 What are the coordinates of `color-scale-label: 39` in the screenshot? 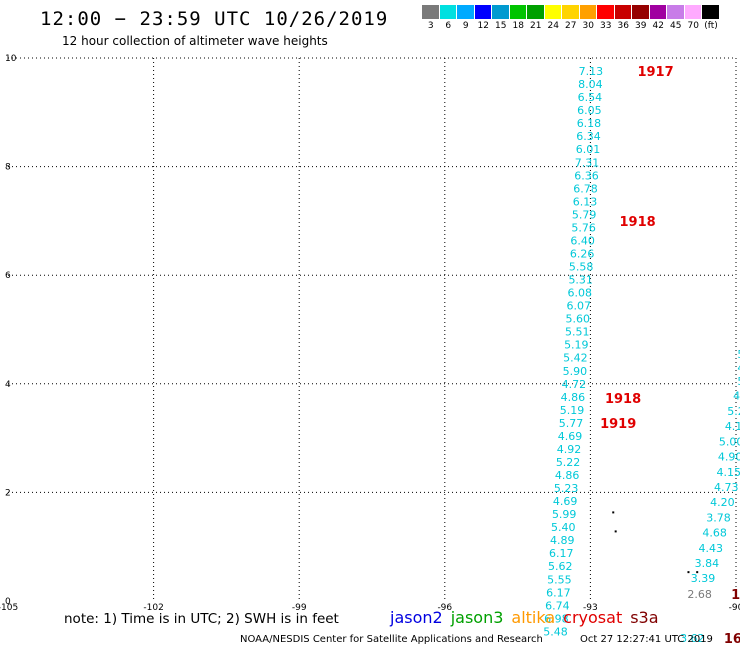 It's located at (641, 26).